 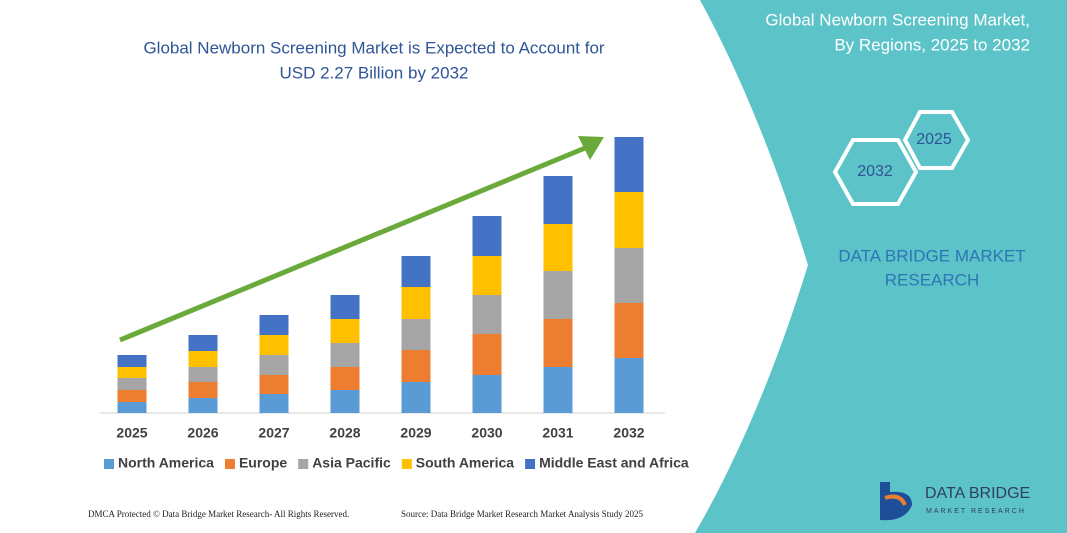 I want to click on chart-title: USD 2.27 Billion by 2032, so click(x=373, y=72).